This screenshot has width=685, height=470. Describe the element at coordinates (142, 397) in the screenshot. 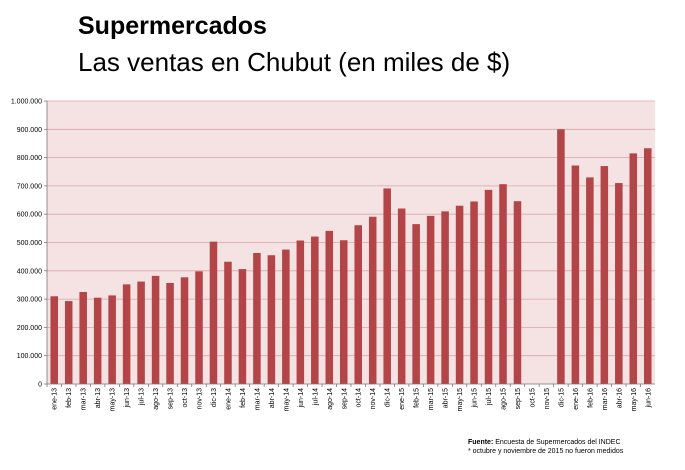

I see `x-tick-label: jul-13` at that location.